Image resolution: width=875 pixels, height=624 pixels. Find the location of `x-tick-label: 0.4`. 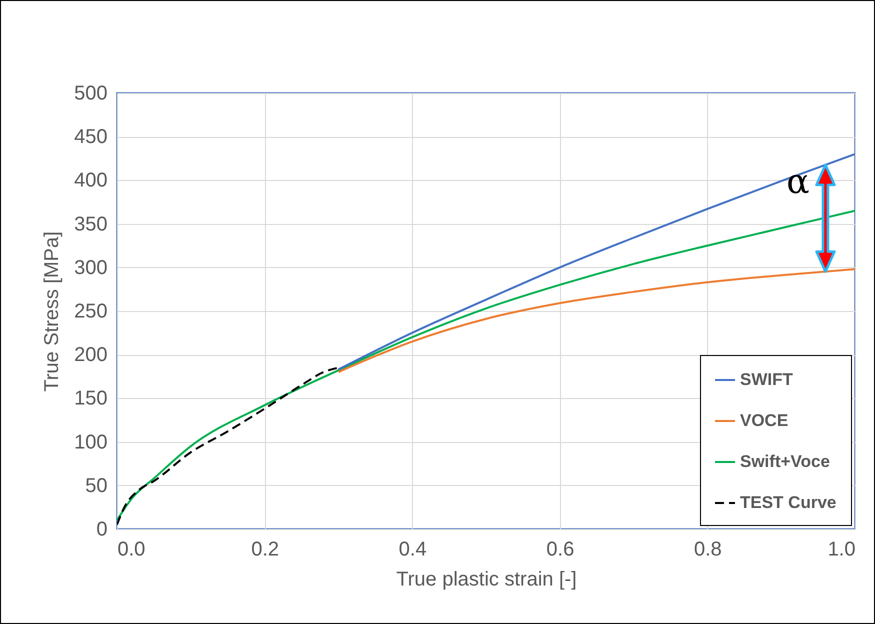

x-tick-label: 0.4 is located at coordinates (412, 549).